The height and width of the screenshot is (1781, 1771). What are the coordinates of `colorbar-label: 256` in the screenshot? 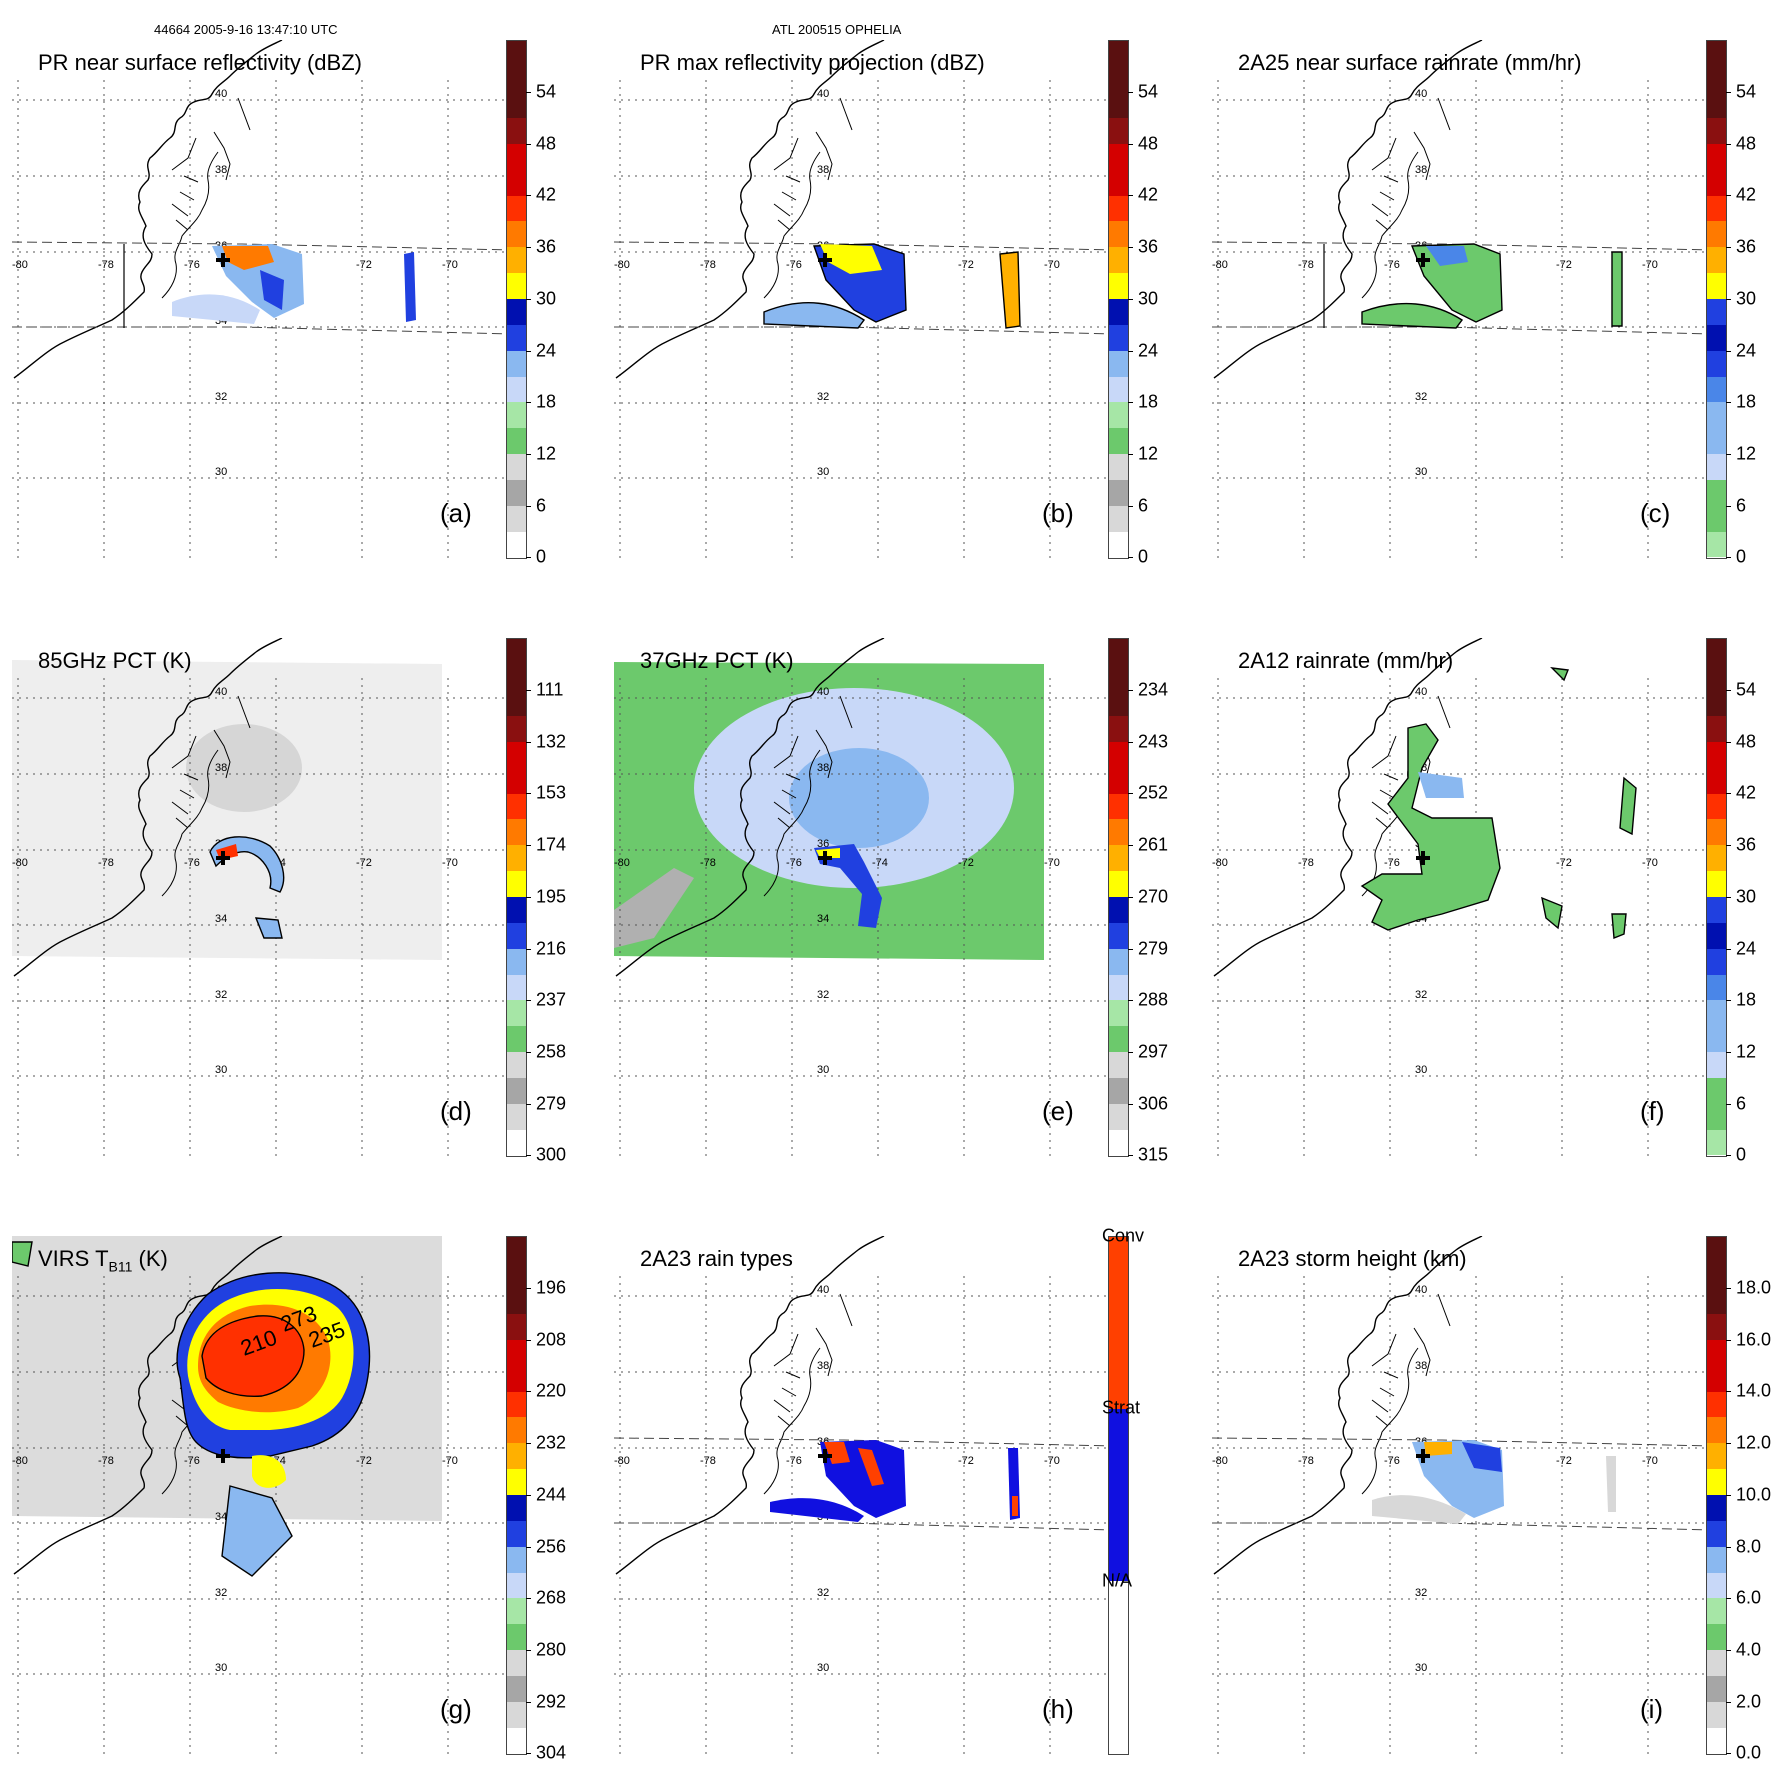 It's located at (551, 1546).